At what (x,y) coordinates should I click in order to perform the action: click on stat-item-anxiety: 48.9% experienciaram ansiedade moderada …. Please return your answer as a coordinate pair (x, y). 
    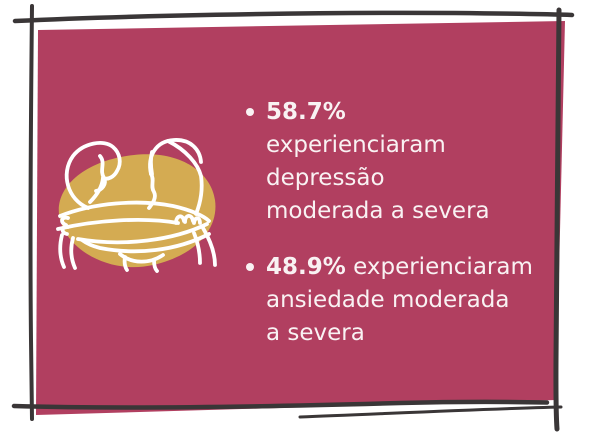
    Looking at the image, I should click on (396, 300).